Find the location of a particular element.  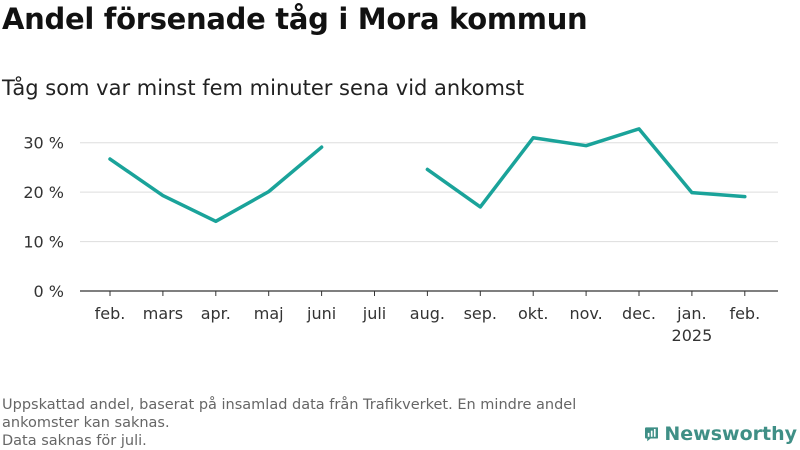

logo-text: Newsworthy is located at coordinates (730, 434).